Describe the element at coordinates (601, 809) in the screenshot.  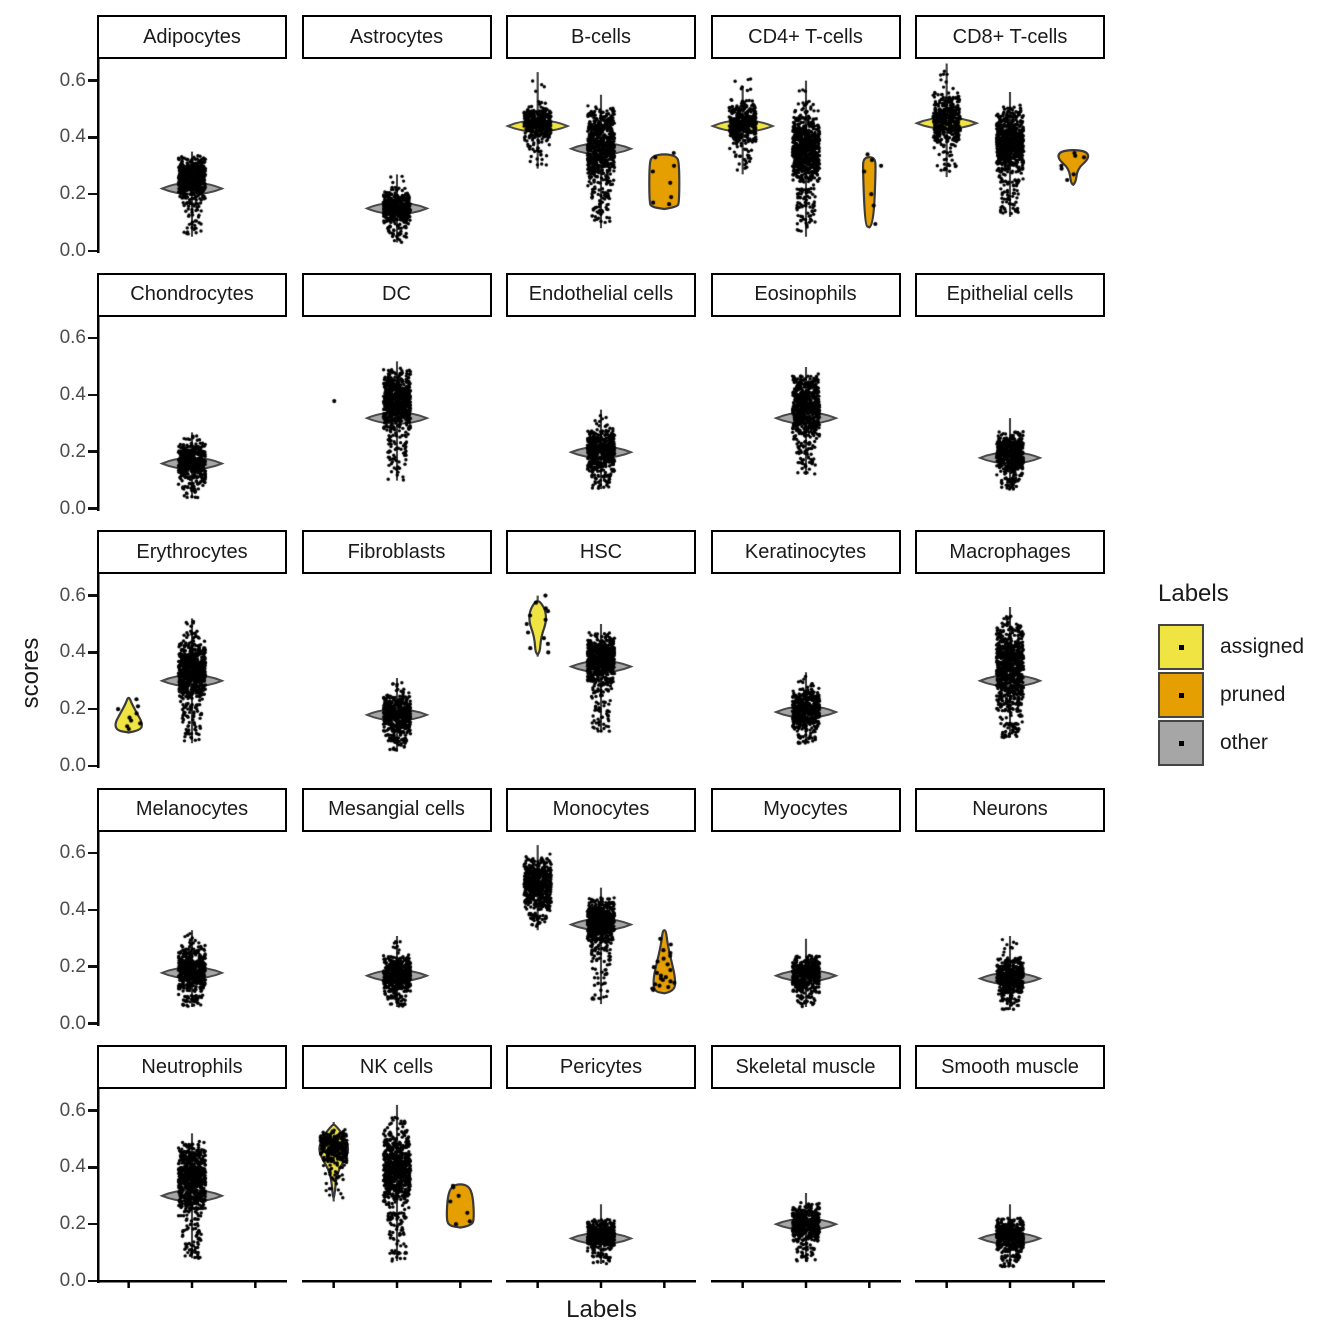
I see `facet-title: Monocytes` at that location.